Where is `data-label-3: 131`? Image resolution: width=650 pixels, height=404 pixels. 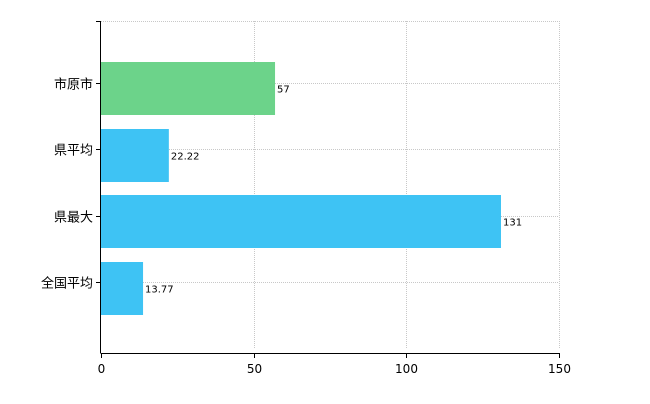
data-label-3: 131 is located at coordinates (512, 223).